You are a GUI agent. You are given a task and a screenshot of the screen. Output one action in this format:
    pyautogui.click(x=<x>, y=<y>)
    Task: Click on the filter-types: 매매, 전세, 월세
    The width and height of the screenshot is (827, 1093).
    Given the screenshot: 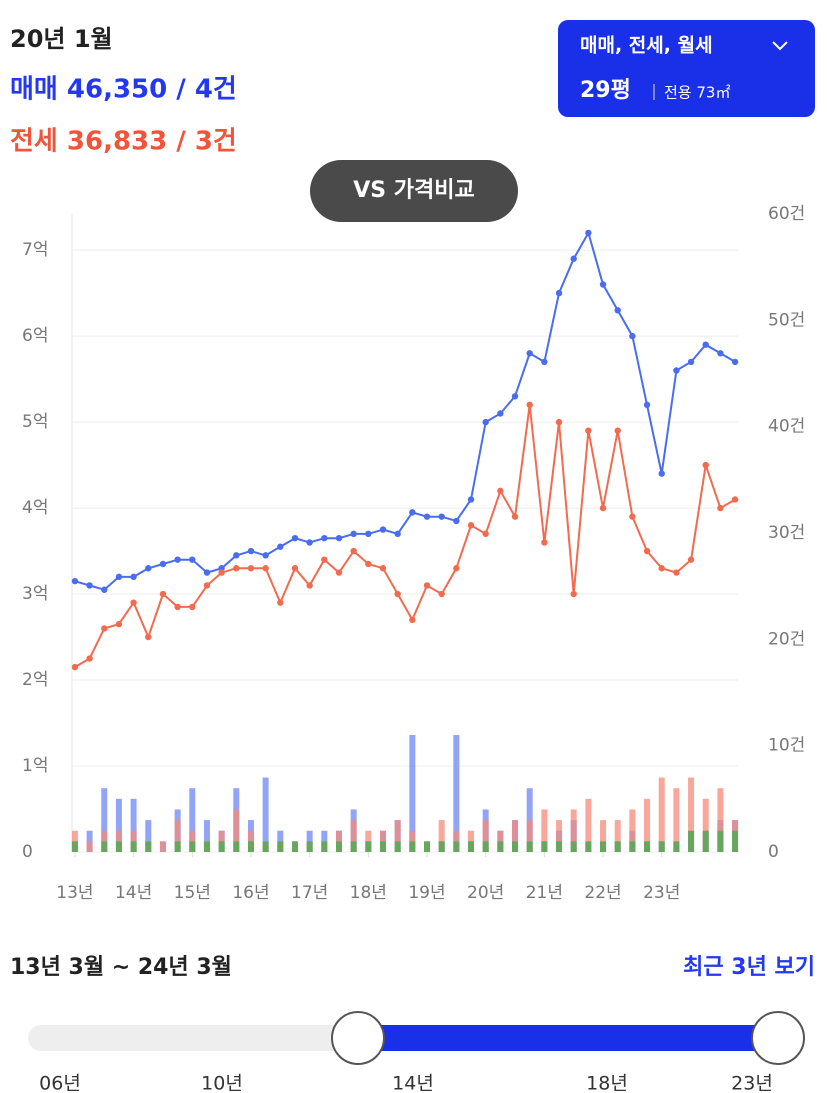 What is the action you would take?
    pyautogui.click(x=646, y=46)
    